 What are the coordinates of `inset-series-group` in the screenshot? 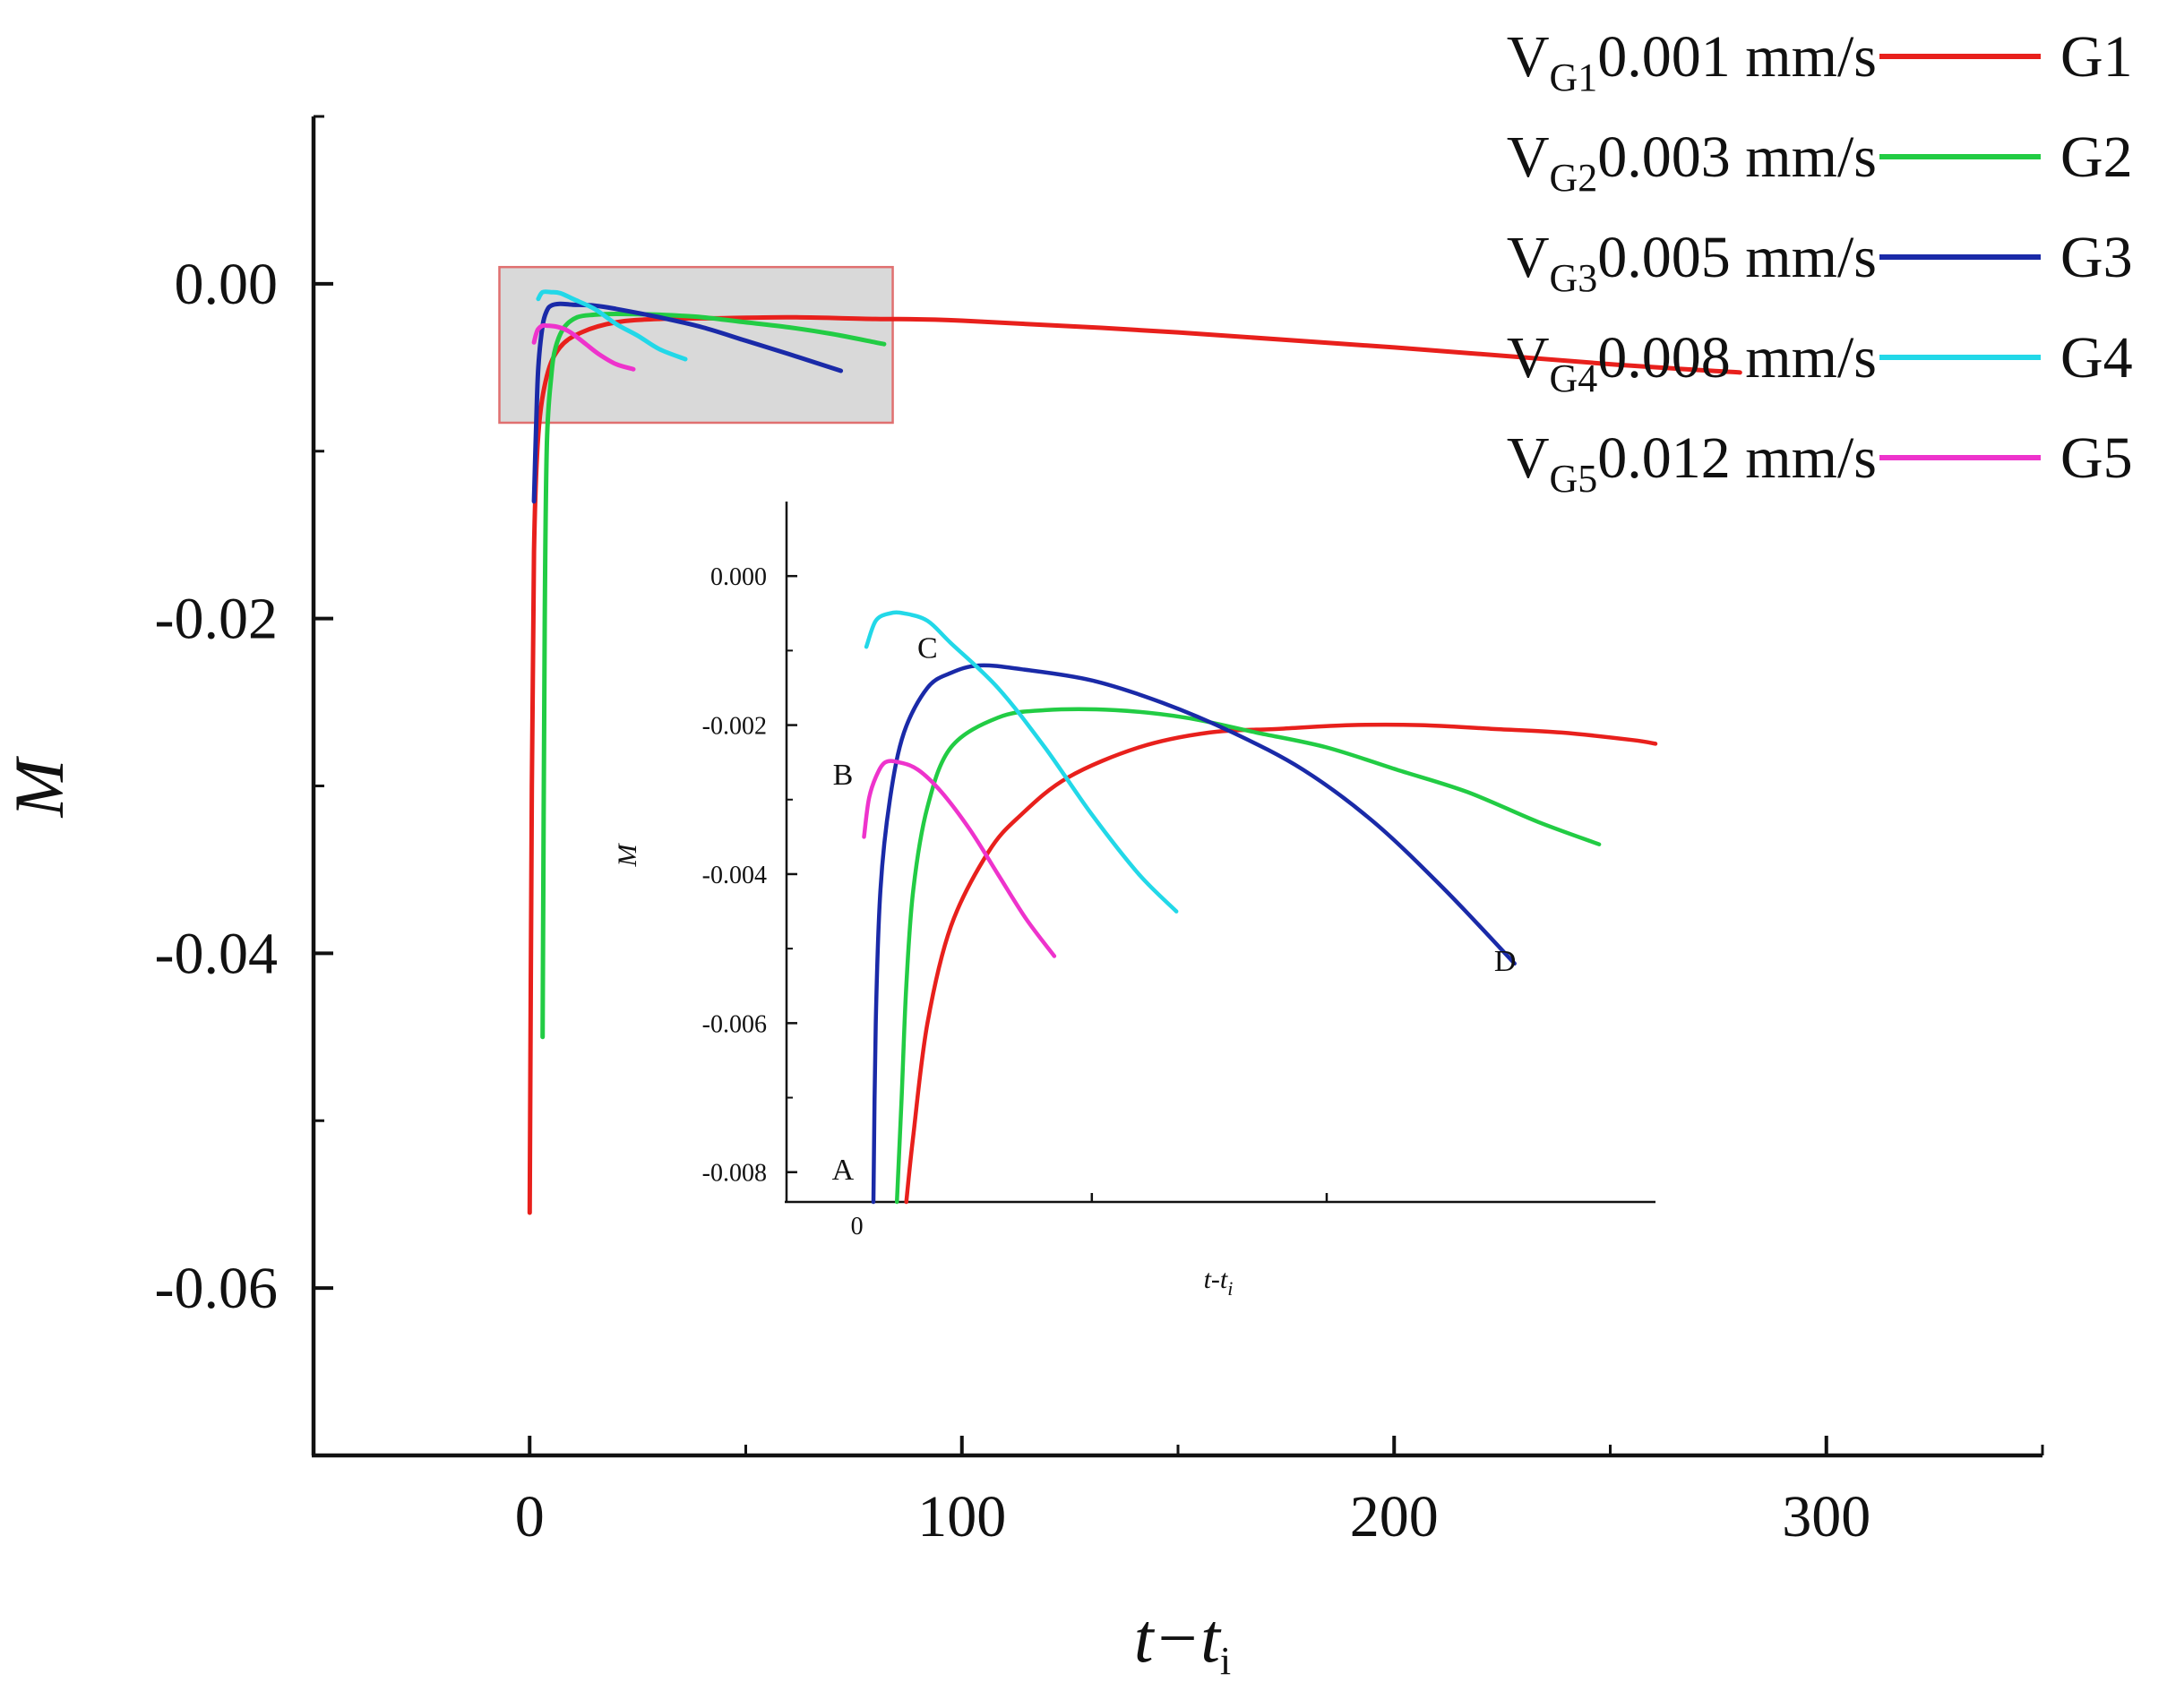 It's located at (1260, 908).